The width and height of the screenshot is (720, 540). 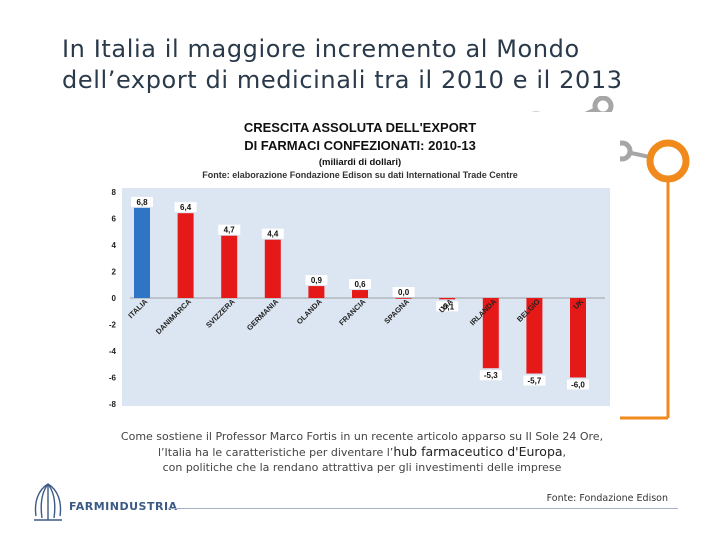 I want to click on caption-highlight: hub farmaceutico d'Europa, so click(x=478, y=451).